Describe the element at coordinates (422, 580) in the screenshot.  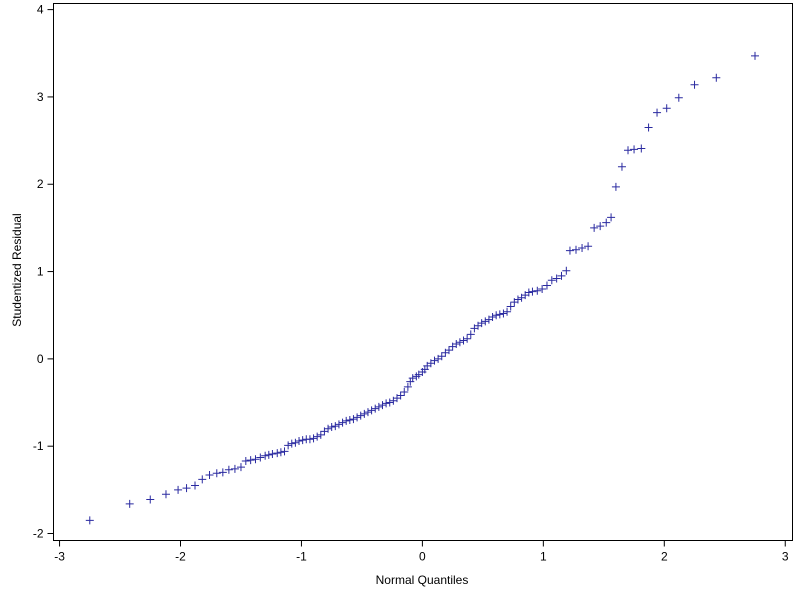
I see `x-axis-label: Normal Quantiles` at that location.